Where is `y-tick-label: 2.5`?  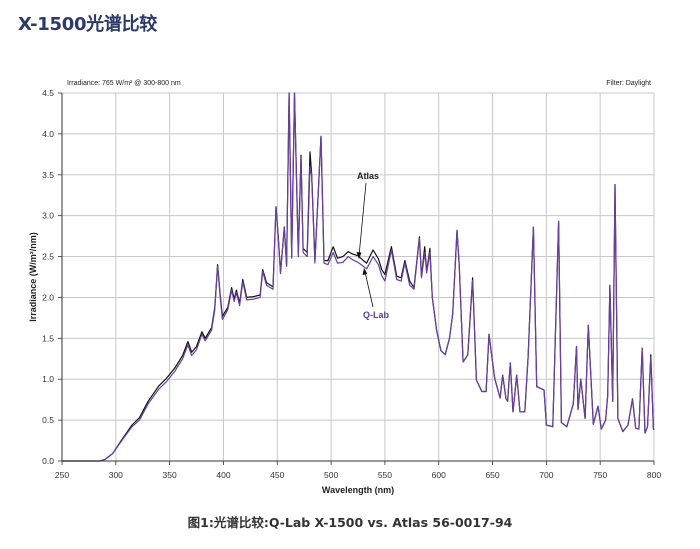 y-tick-label: 2.5 is located at coordinates (48, 257).